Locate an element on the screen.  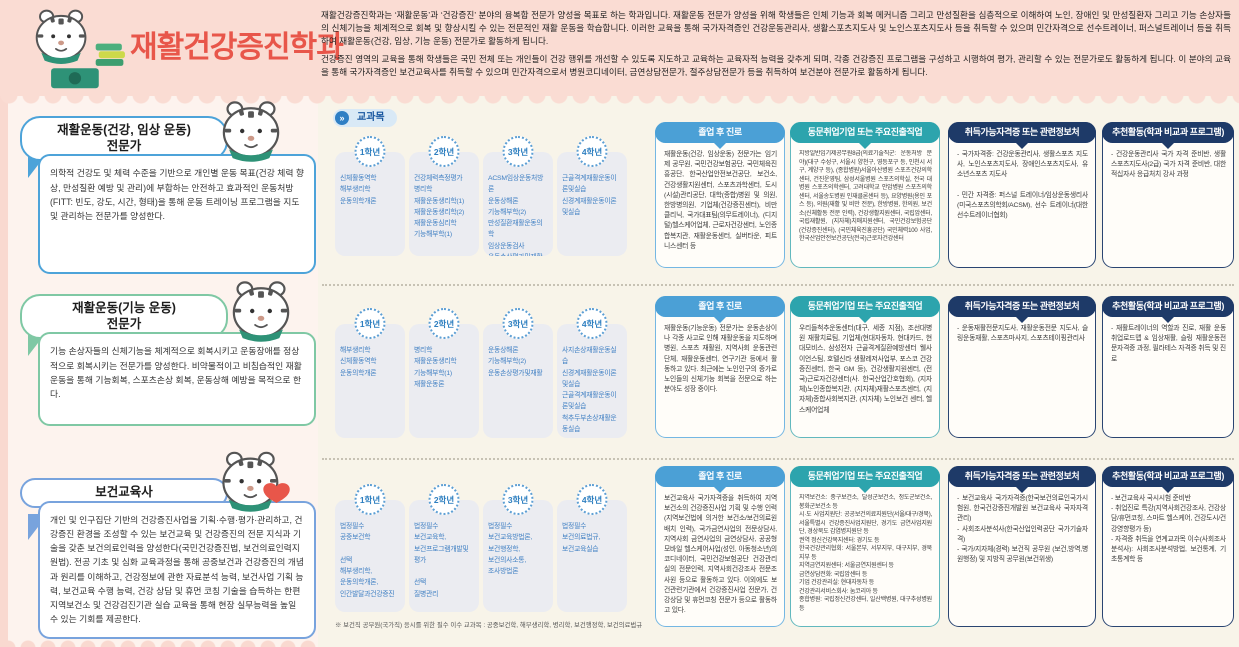
course-card: 법정필수 보건교육방법론, 보건행정학, 보건의사소통, 조사방법론 is located at coordinates (518, 556).